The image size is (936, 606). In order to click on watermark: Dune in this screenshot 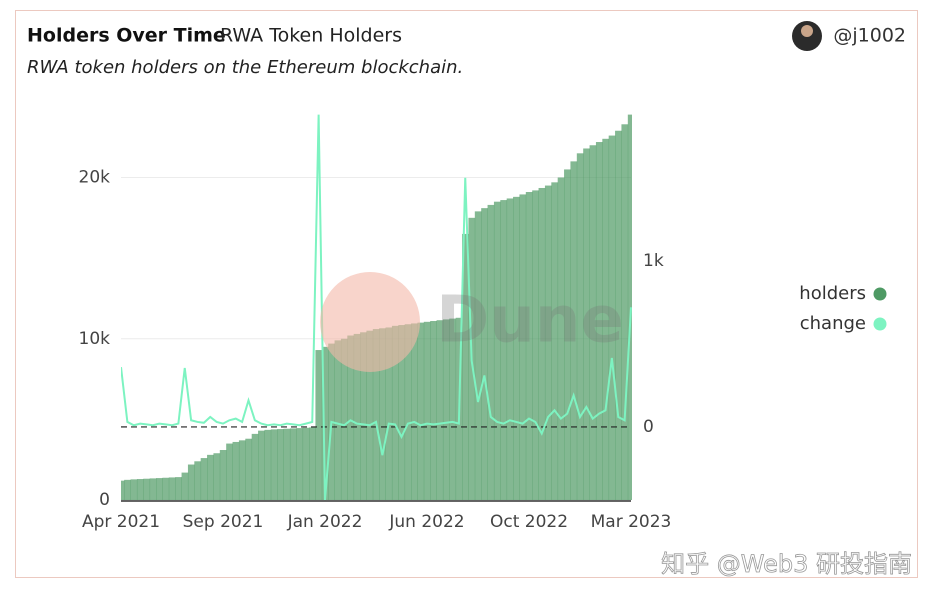, I will do `click(530, 321)`.